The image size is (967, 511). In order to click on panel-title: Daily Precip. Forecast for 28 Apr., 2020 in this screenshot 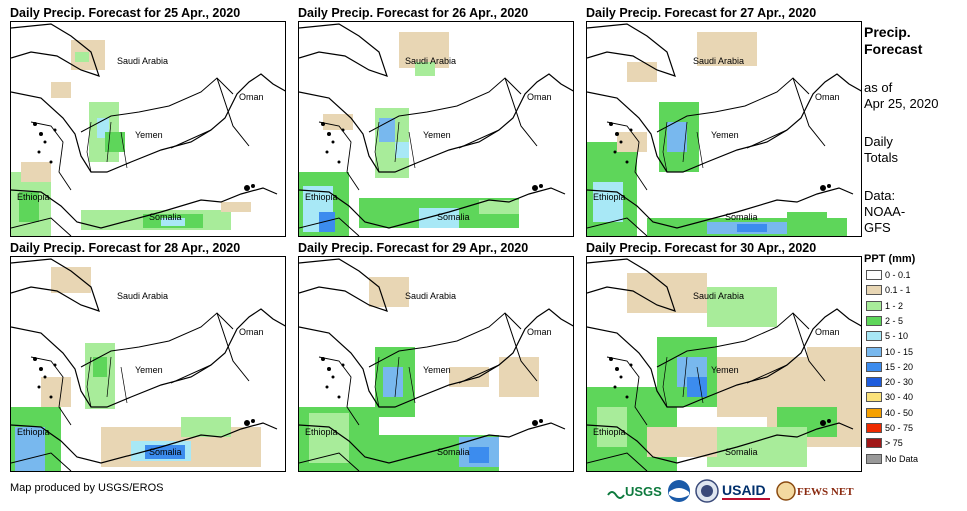, I will do `click(125, 248)`.